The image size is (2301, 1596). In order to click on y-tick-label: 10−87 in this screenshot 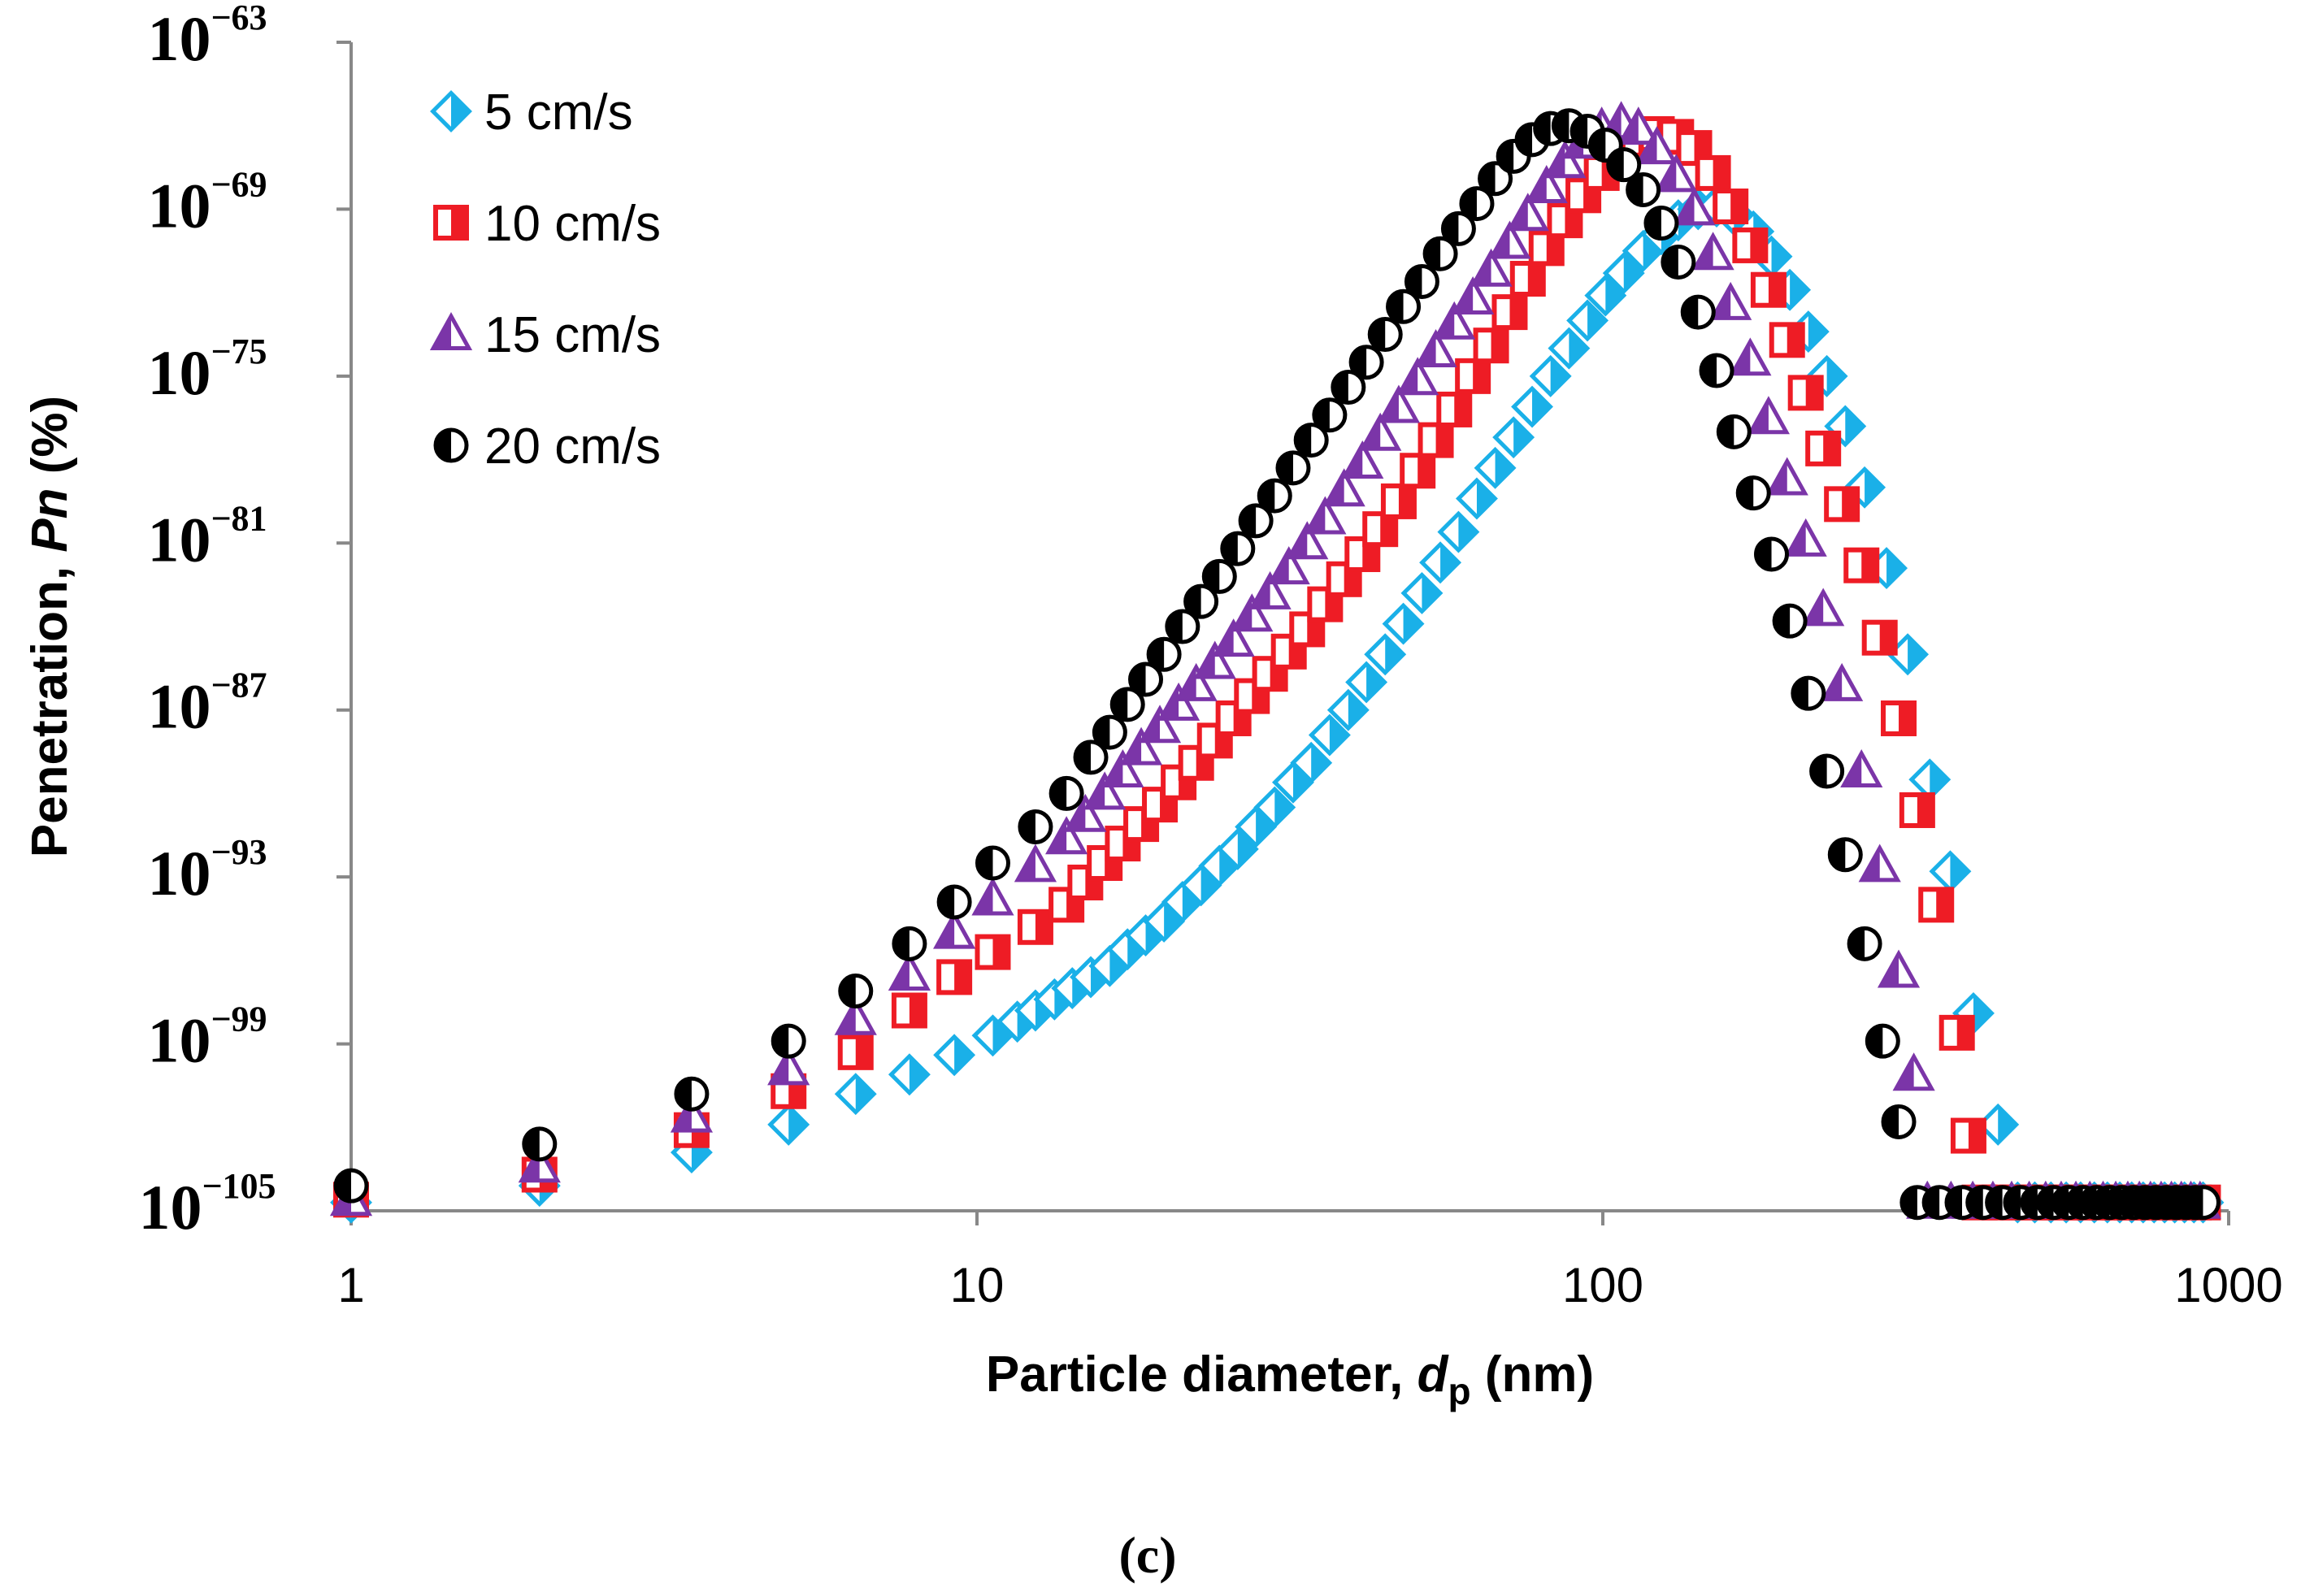, I will do `click(207, 704)`.